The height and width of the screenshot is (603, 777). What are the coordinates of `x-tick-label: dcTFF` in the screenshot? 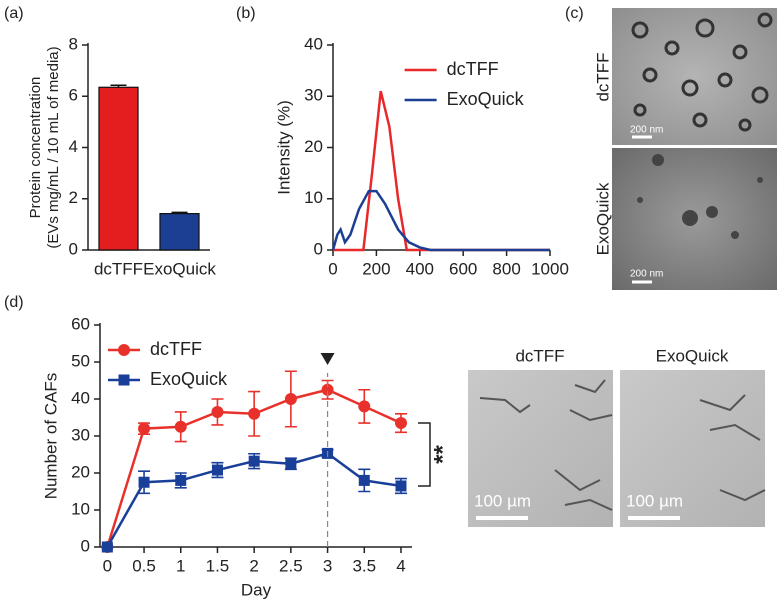 It's located at (118, 268).